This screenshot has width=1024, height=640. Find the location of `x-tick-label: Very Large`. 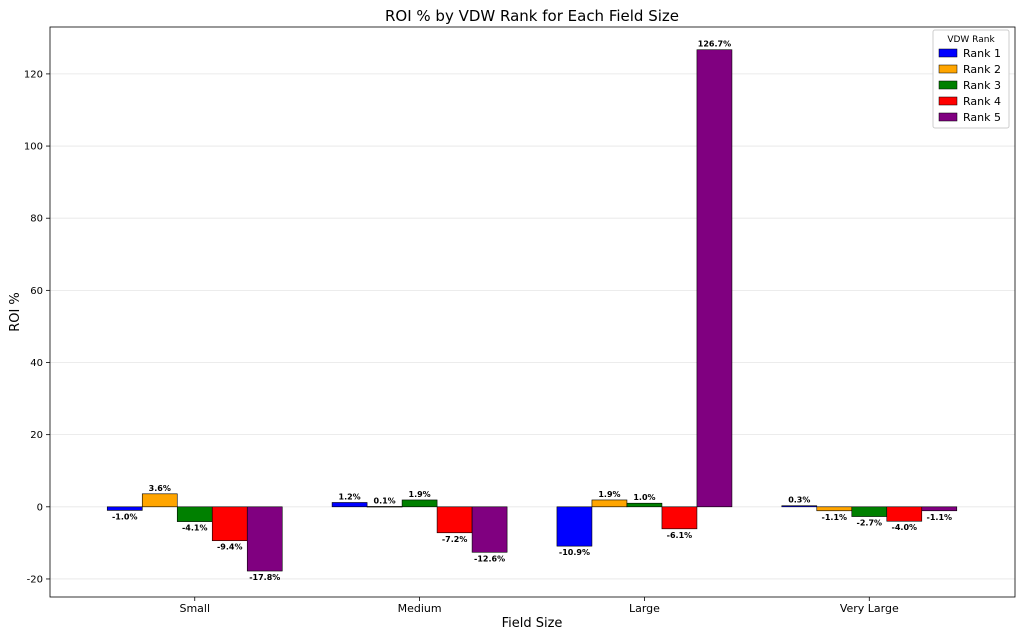

x-tick-label: Very Large is located at coordinates (869, 608).